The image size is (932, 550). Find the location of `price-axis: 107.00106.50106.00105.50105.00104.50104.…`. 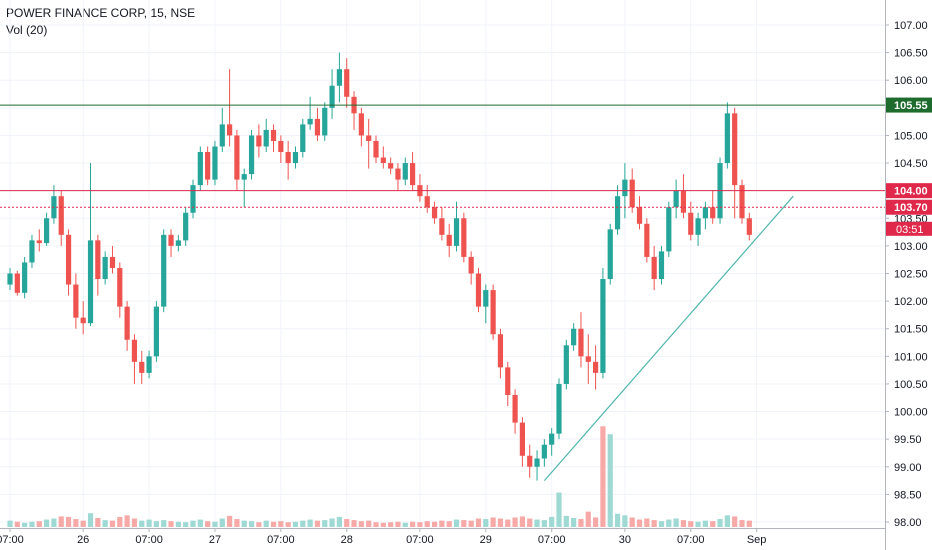

price-axis: 107.00106.50106.00105.50105.00104.50104.… is located at coordinates (908, 275).